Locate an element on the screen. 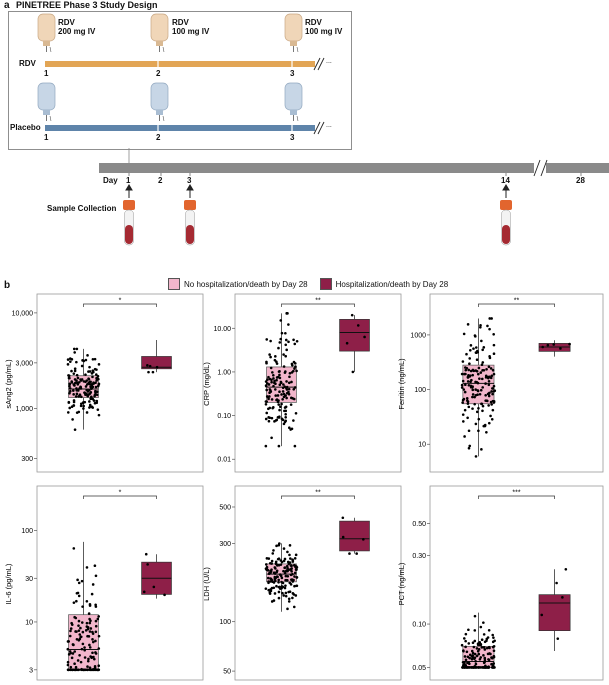 The image size is (609, 685). y-tick-label: 3,000 is located at coordinates (24, 363).